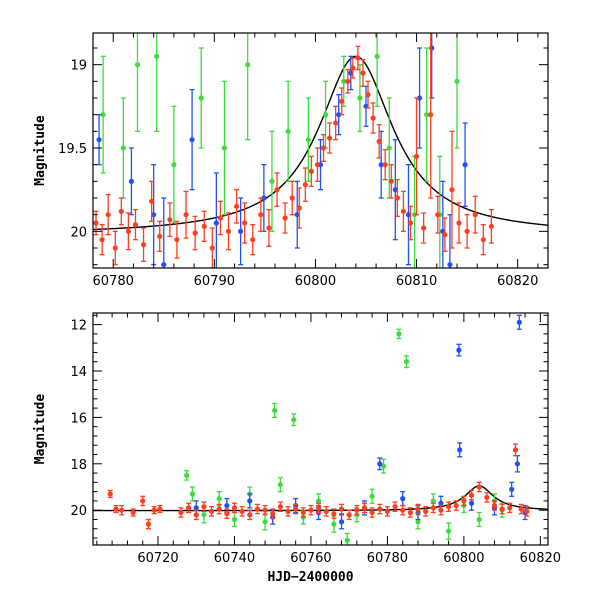  What do you see at coordinates (416, 281) in the screenshot?
I see `top-x-tick-label: 60810` at bounding box center [416, 281].